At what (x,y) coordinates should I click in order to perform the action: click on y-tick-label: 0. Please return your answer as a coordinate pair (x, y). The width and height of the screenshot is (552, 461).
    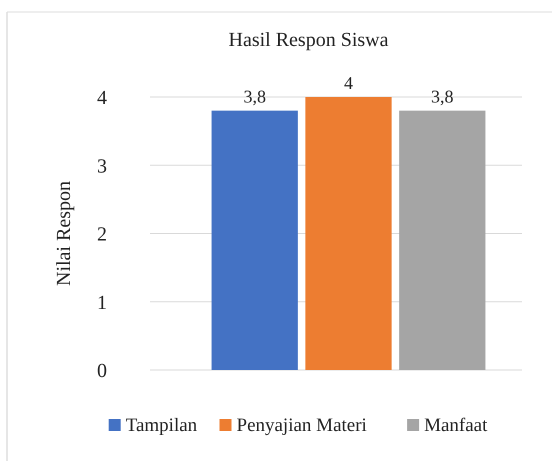
    Looking at the image, I should click on (102, 371).